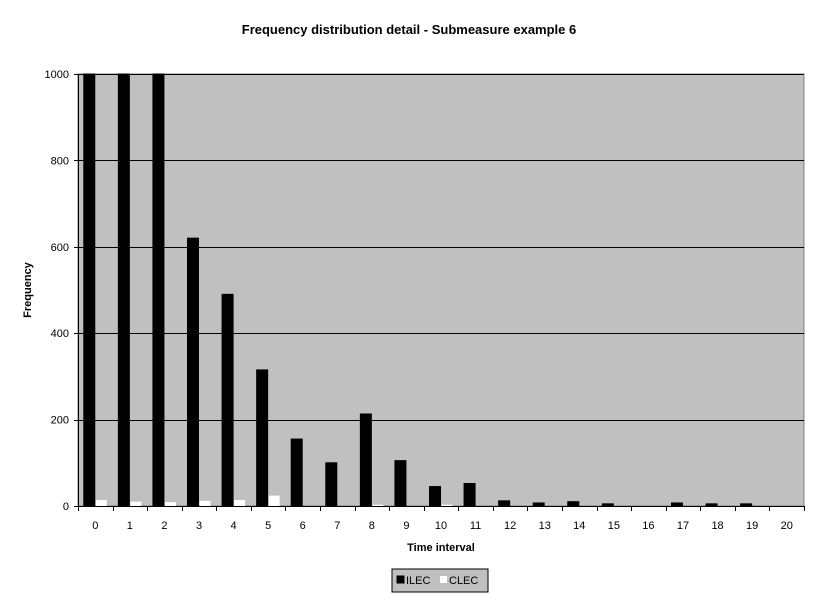 Image resolution: width=819 pixels, height=601 pixels. I want to click on x-tick-label: 10, so click(441, 526).